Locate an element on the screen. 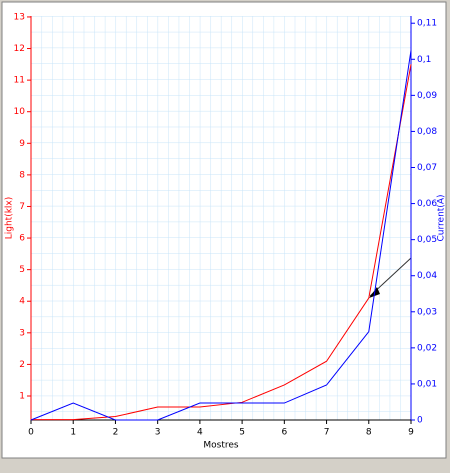  y2-tick-label: 0,09 is located at coordinates (427, 96).